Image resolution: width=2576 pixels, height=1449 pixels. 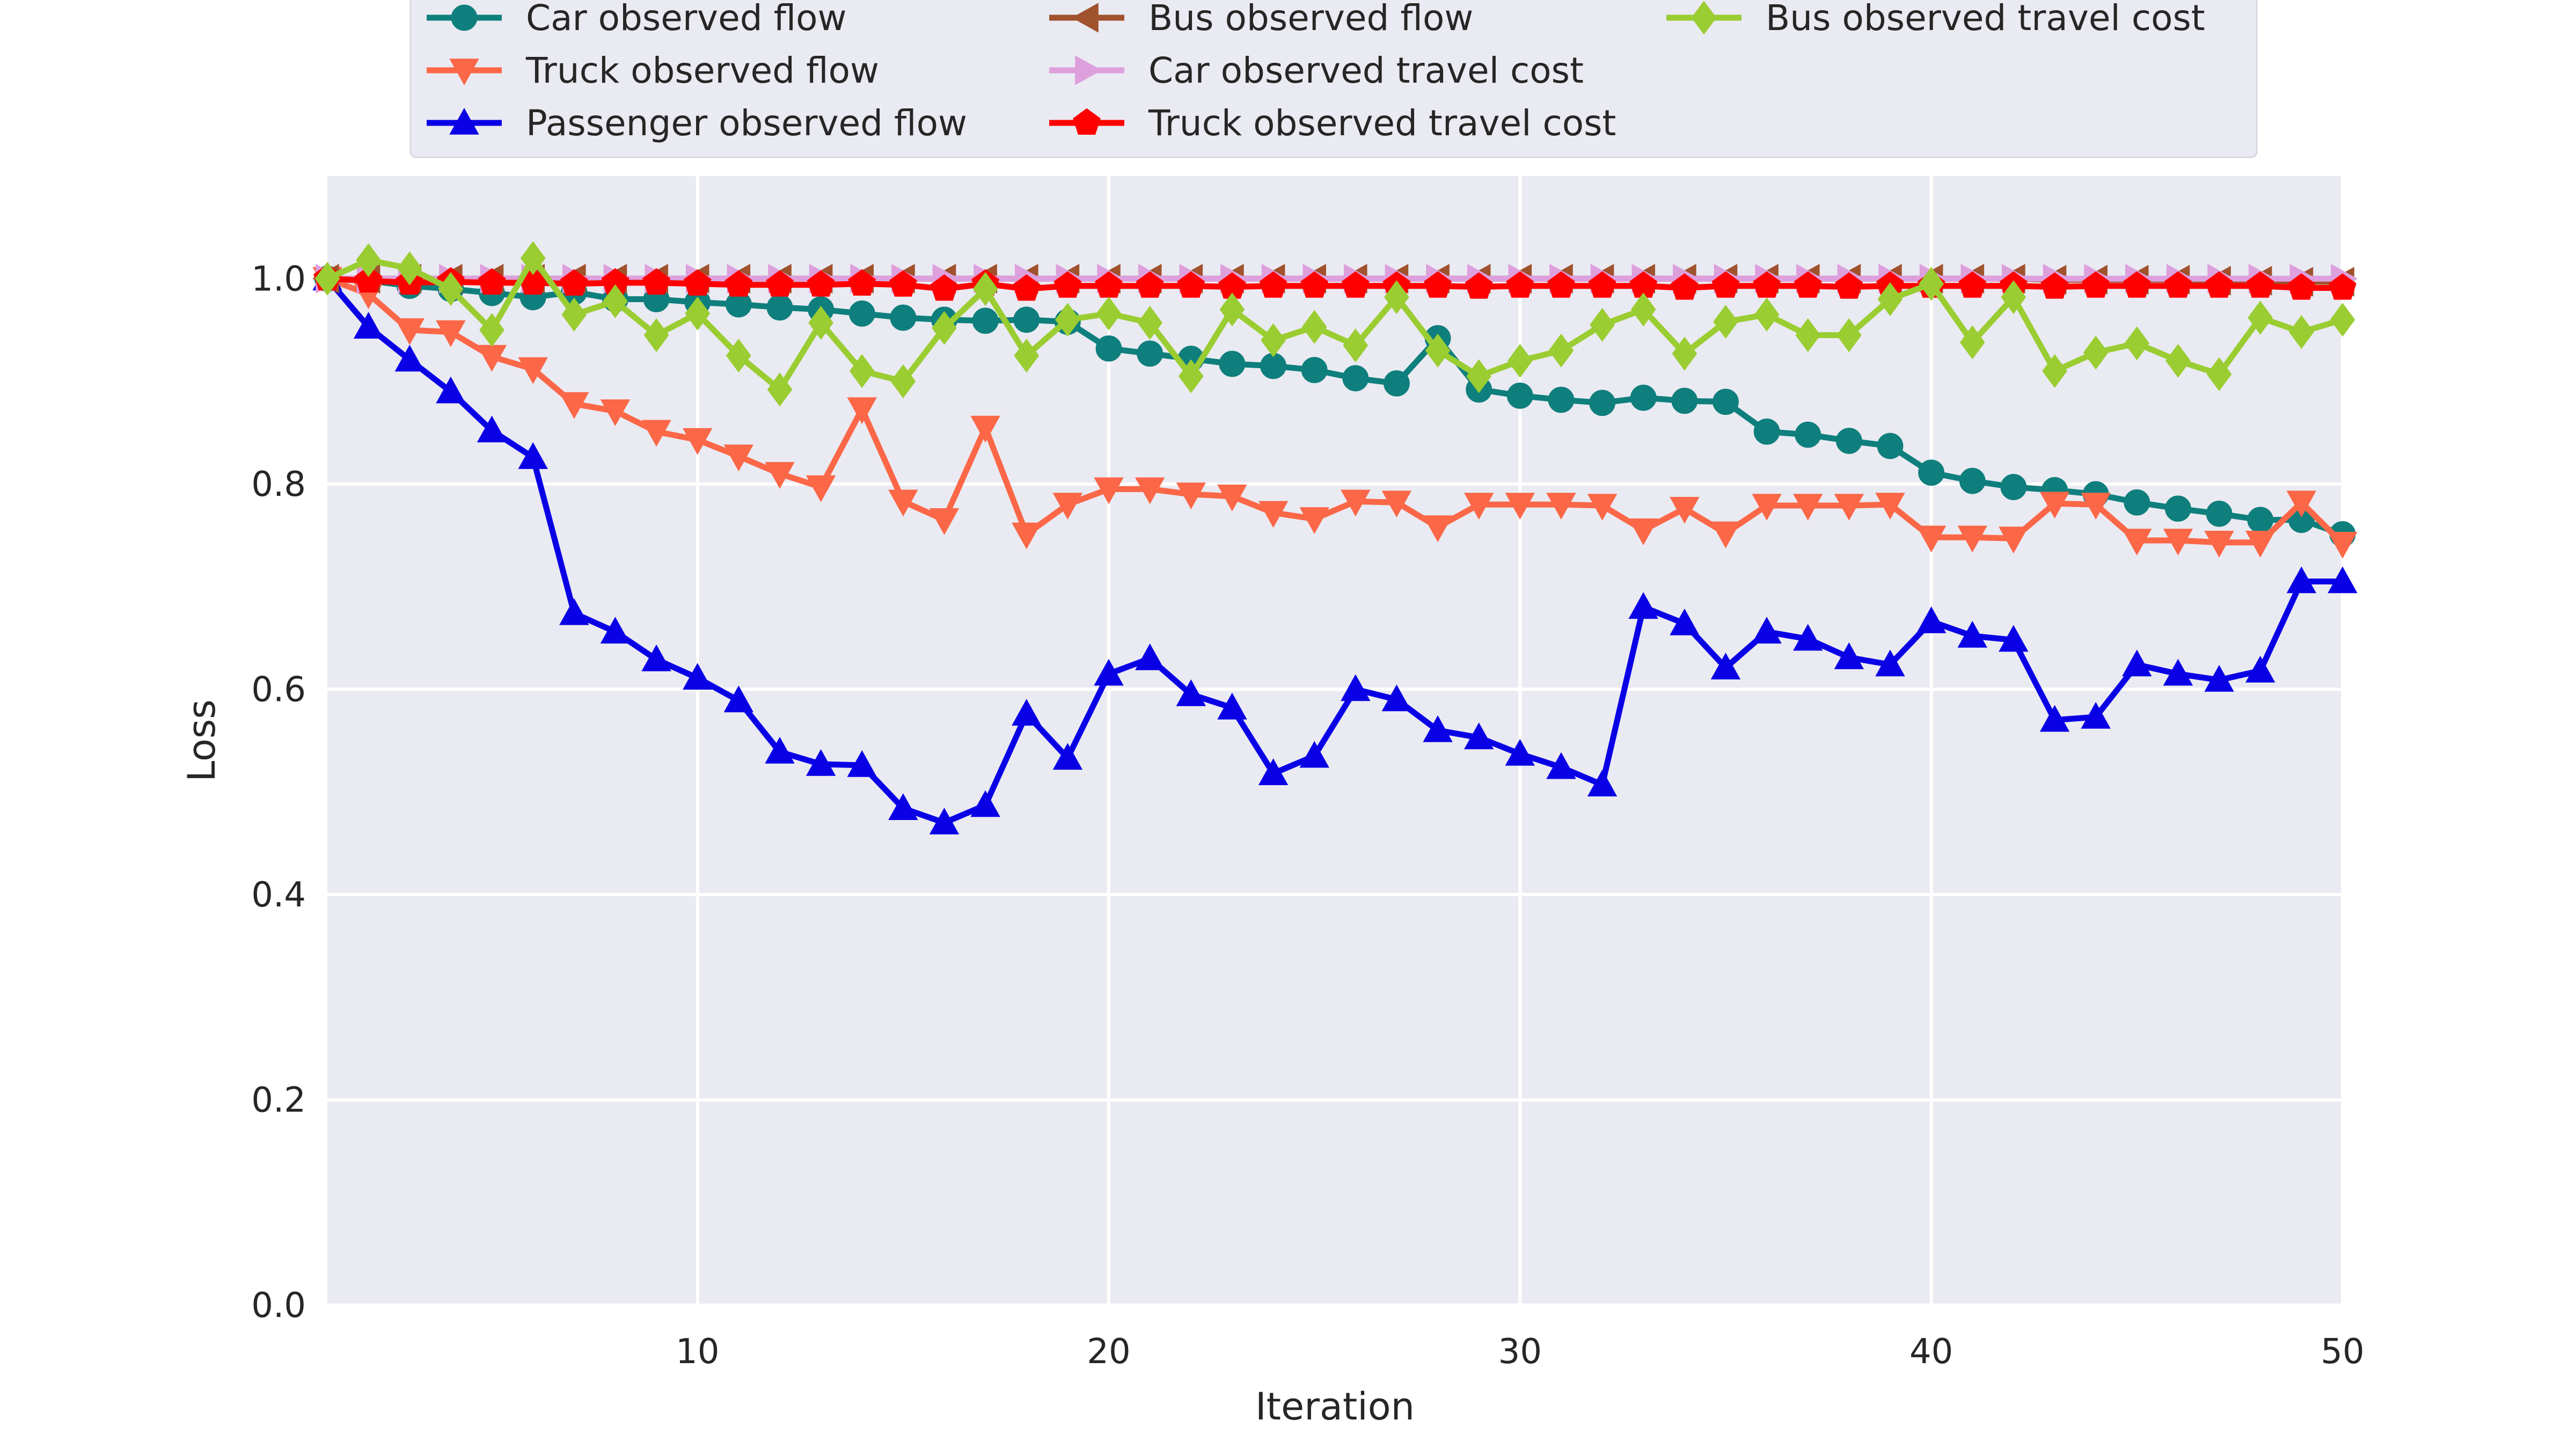 I want to click on legend-item: Truck observed travel cost, so click(x=1332, y=123).